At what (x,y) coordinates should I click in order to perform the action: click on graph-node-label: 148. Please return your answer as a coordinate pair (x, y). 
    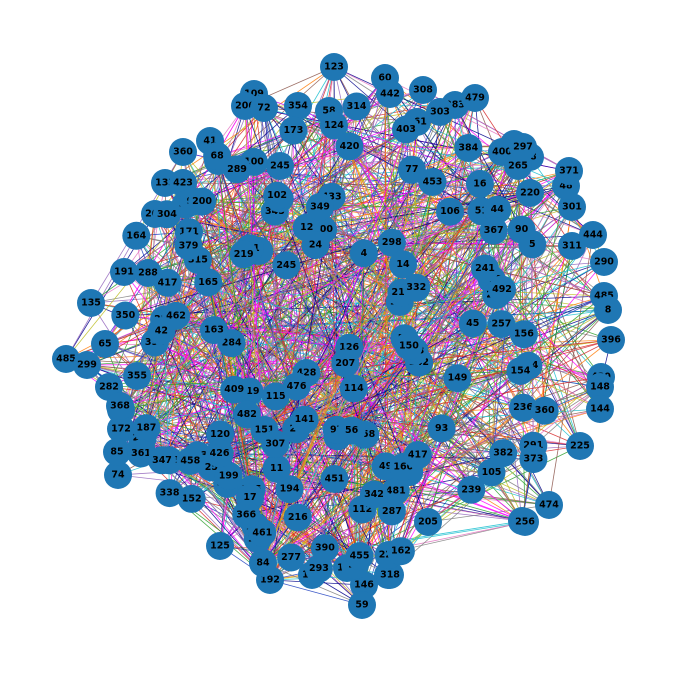
    Looking at the image, I should click on (600, 387).